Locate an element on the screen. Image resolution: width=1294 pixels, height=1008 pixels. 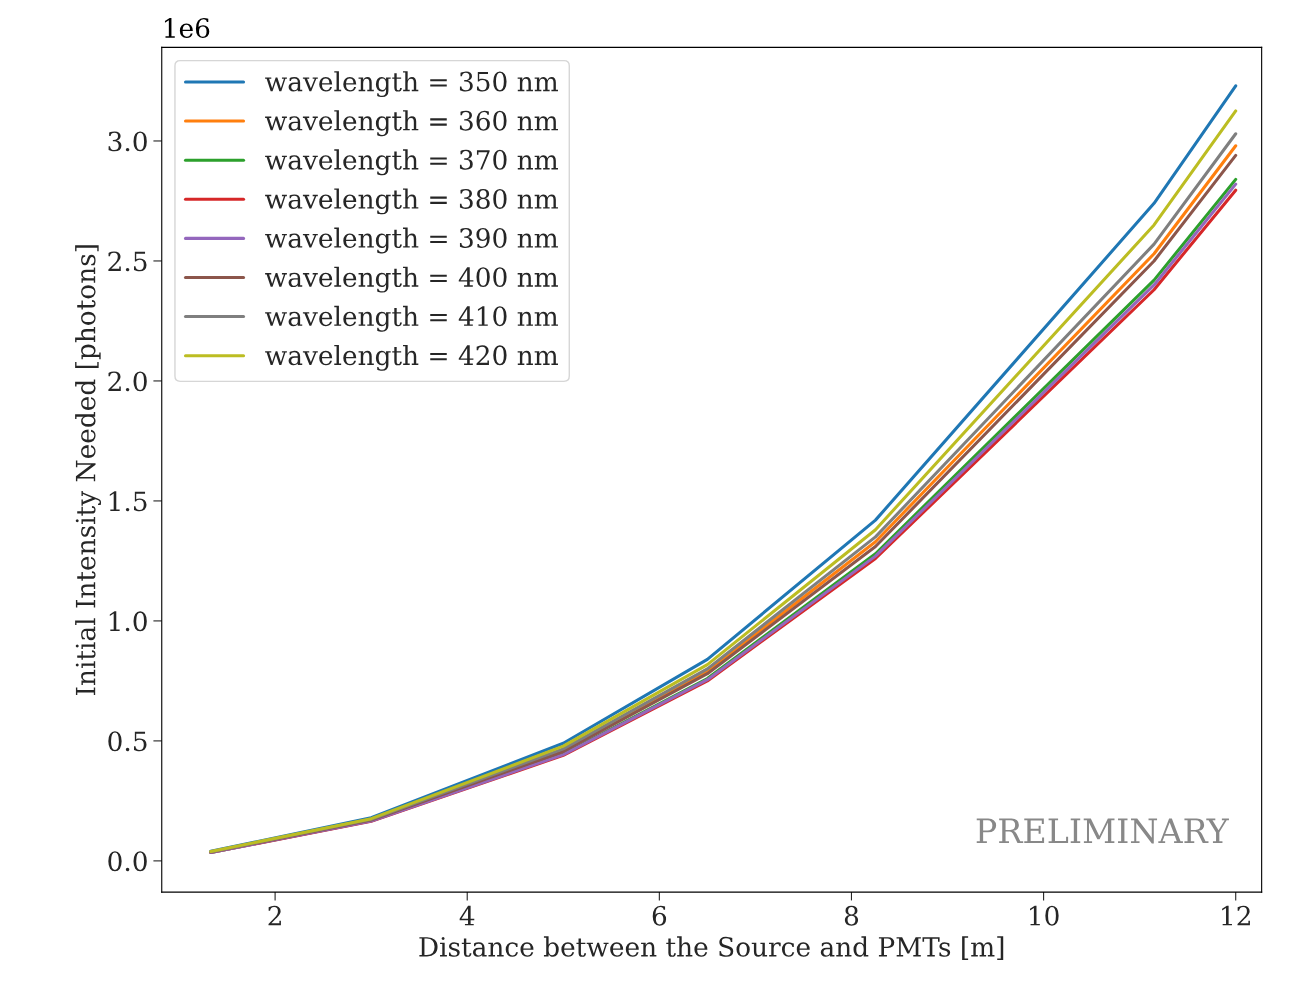
x-tick-label: 8 is located at coordinates (851, 915).